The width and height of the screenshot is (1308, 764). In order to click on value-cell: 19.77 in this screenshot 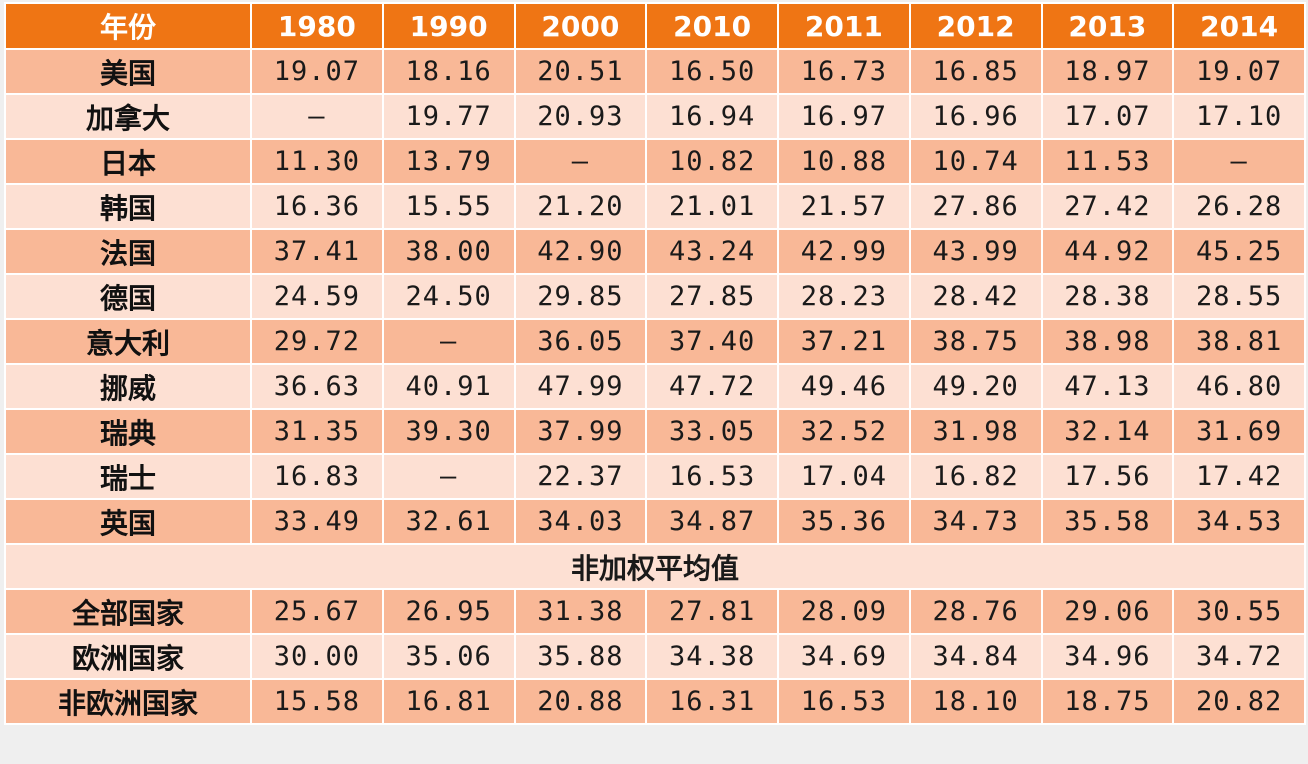, I will do `click(448, 116)`.